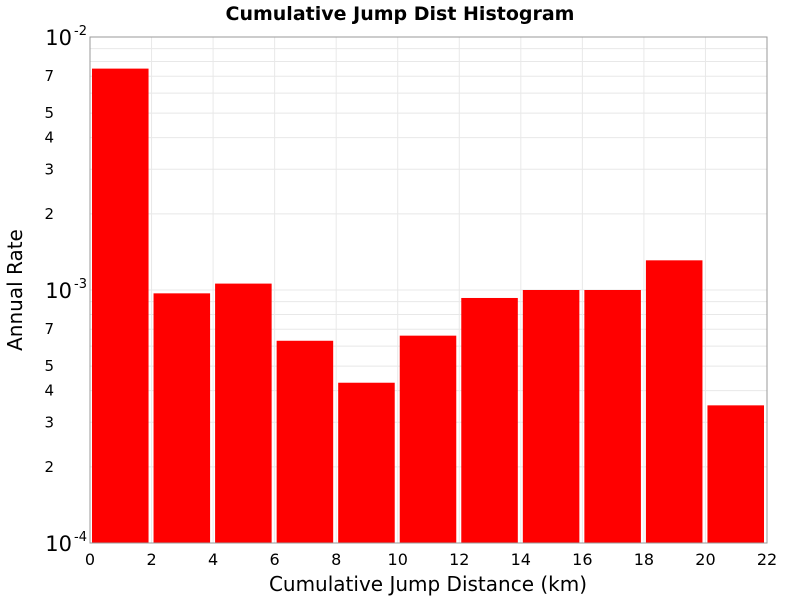 This screenshot has width=800, height=600. I want to click on x-tick-label: 0, so click(90, 559).